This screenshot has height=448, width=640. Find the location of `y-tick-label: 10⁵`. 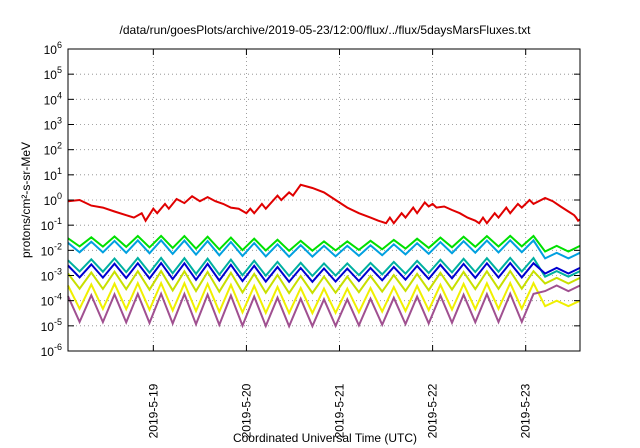

y-tick-label: 10⁵ is located at coordinates (53, 73).